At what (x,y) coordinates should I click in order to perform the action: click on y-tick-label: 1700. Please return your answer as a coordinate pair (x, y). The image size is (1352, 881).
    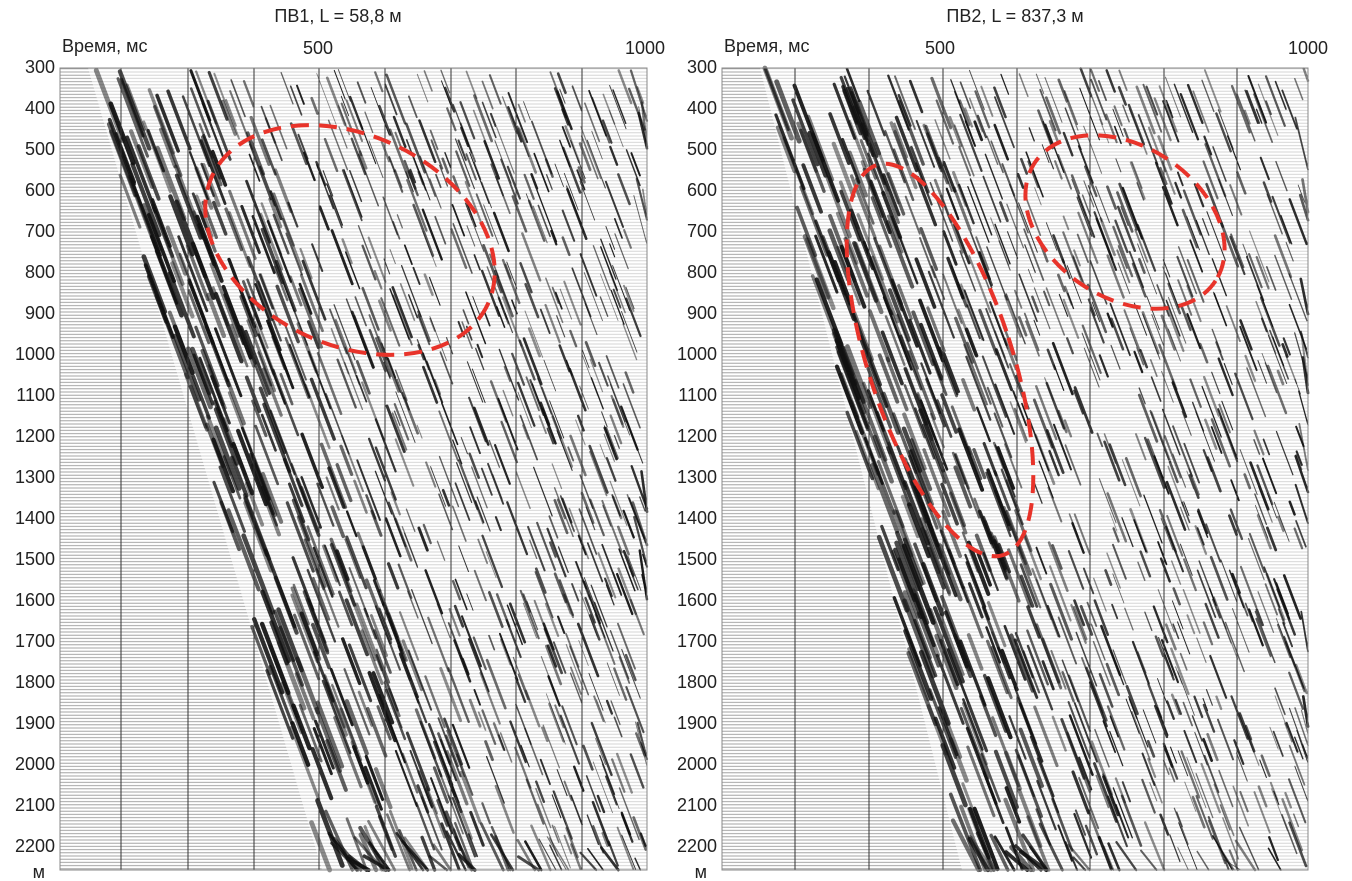
    Looking at the image, I should click on (697, 641).